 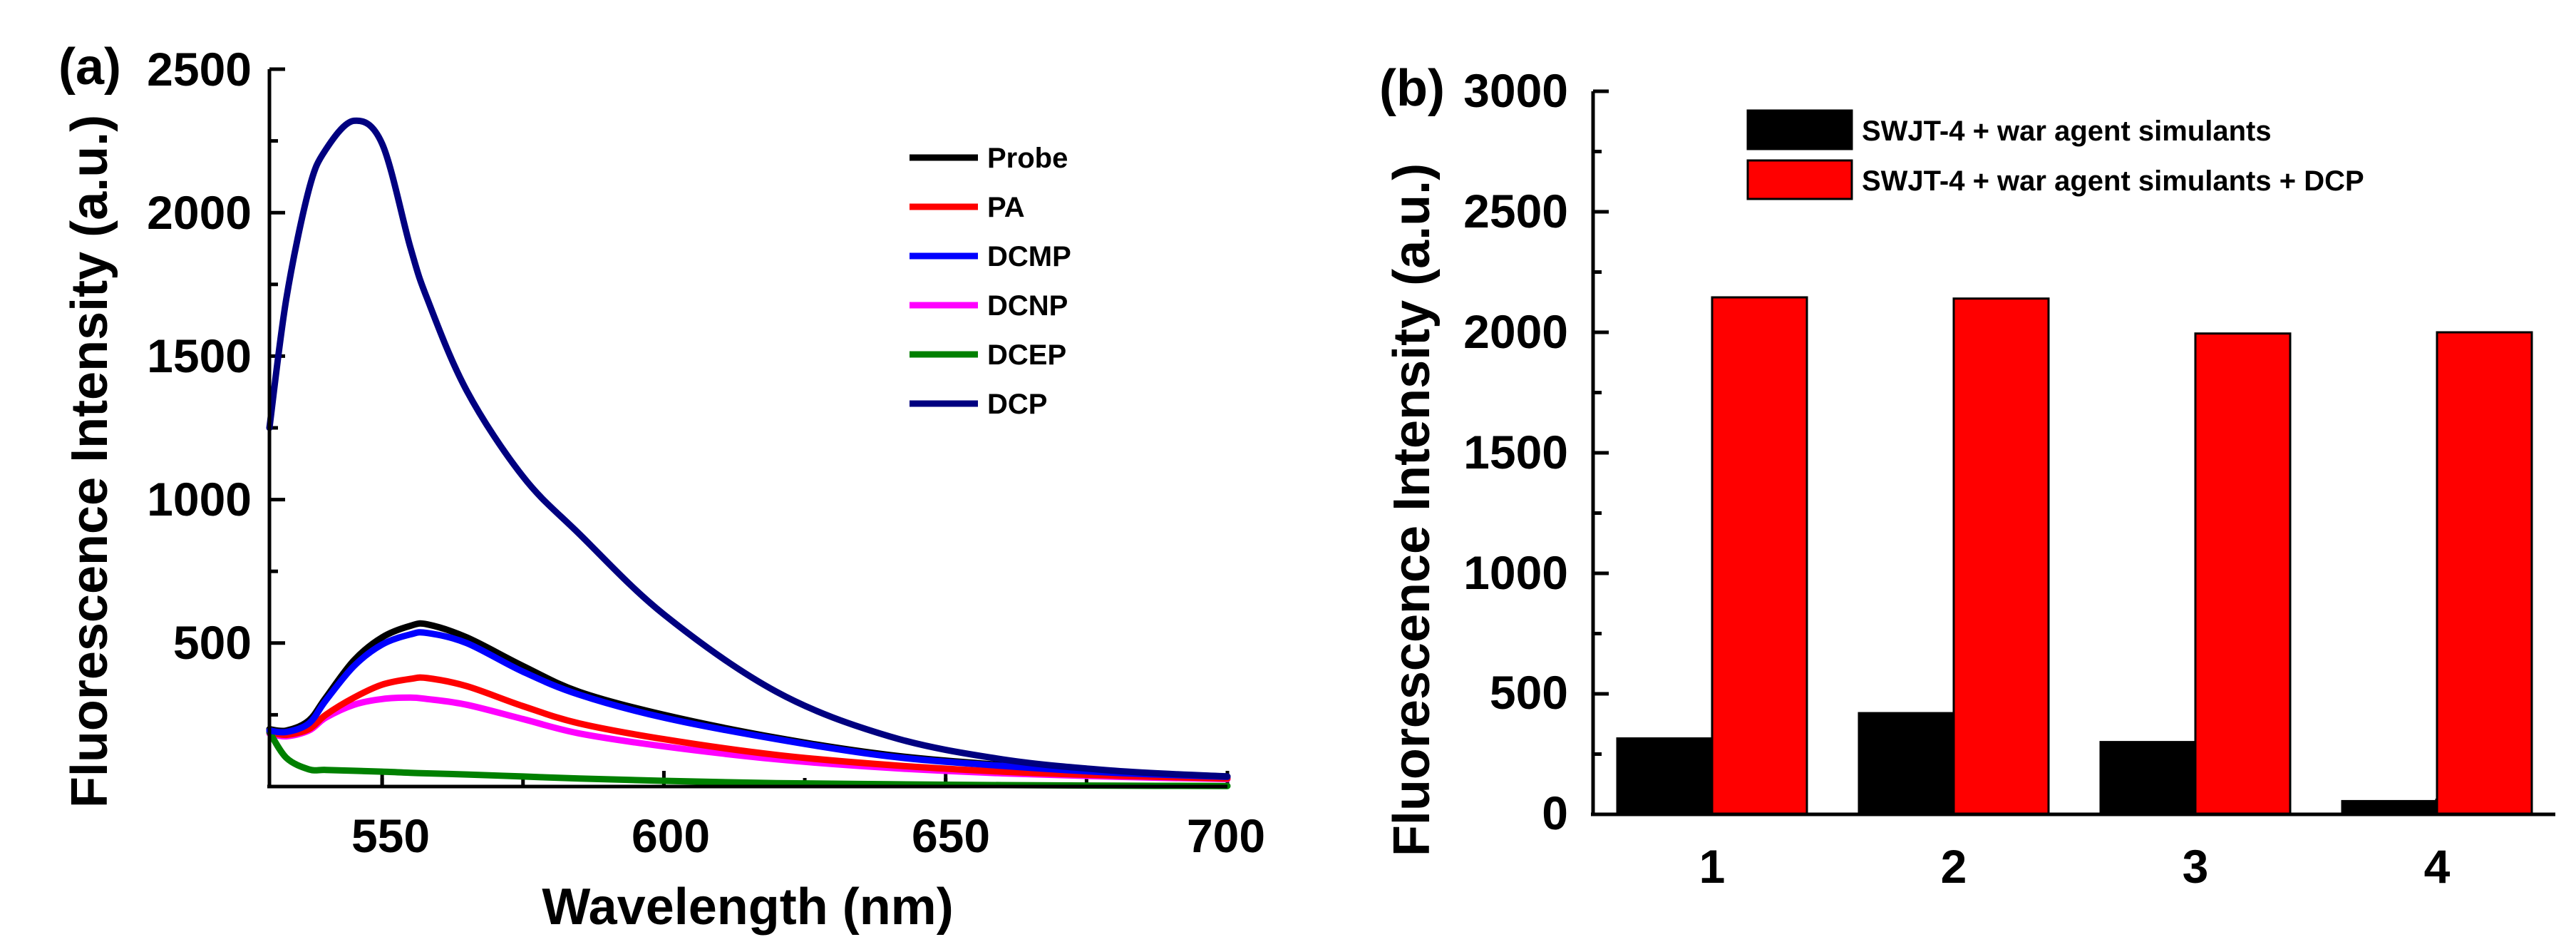 I want to click on panel-b-label: (b), so click(x=1412, y=88).